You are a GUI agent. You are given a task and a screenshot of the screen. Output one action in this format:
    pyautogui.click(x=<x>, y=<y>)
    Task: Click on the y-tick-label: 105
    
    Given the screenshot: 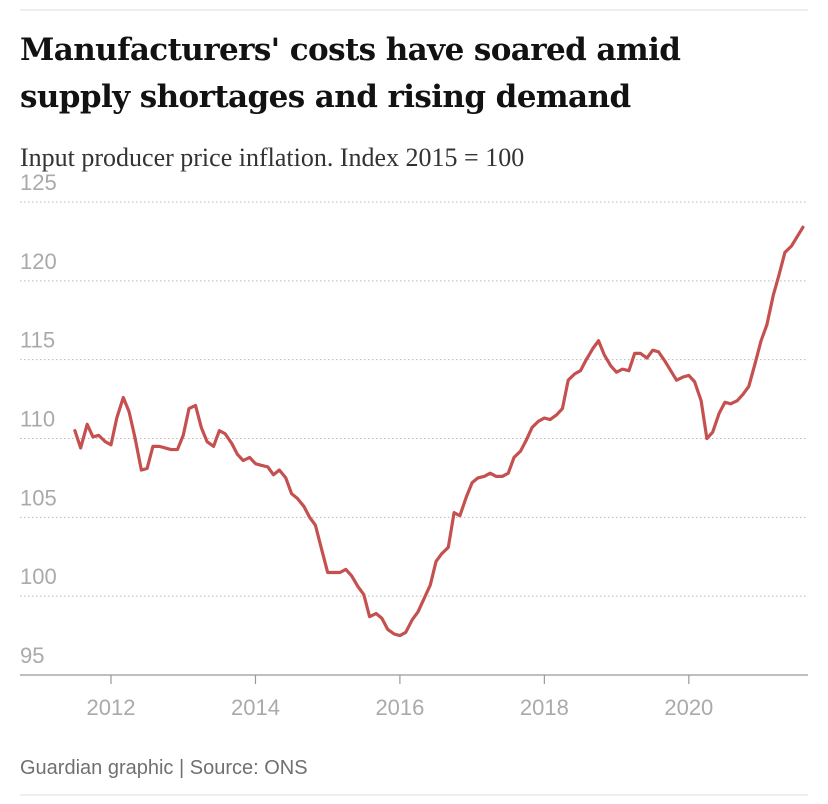 What is the action you would take?
    pyautogui.click(x=38, y=497)
    